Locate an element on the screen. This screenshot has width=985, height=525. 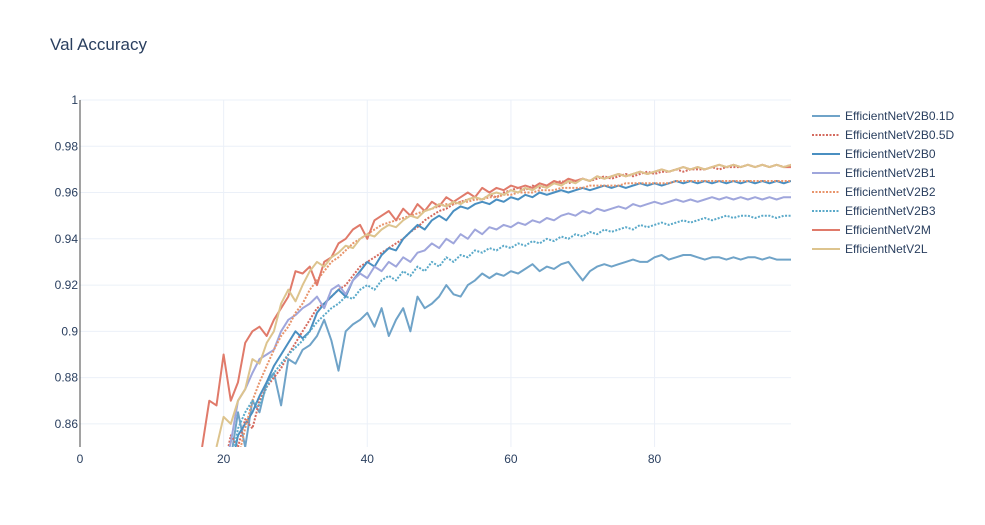
legend-label: EfficientNetV2B1 is located at coordinates (890, 173).